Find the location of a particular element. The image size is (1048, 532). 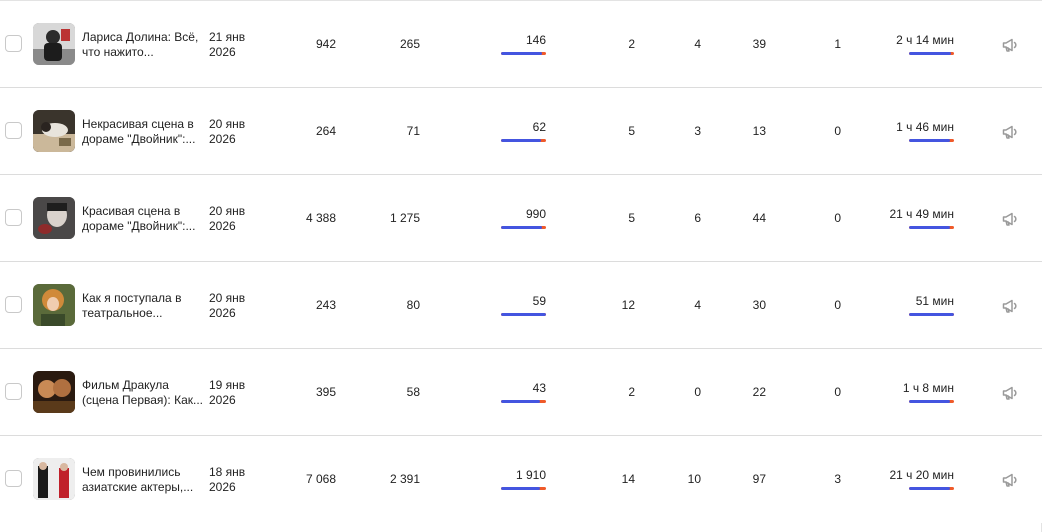

views-value: 264 is located at coordinates (325, 131).